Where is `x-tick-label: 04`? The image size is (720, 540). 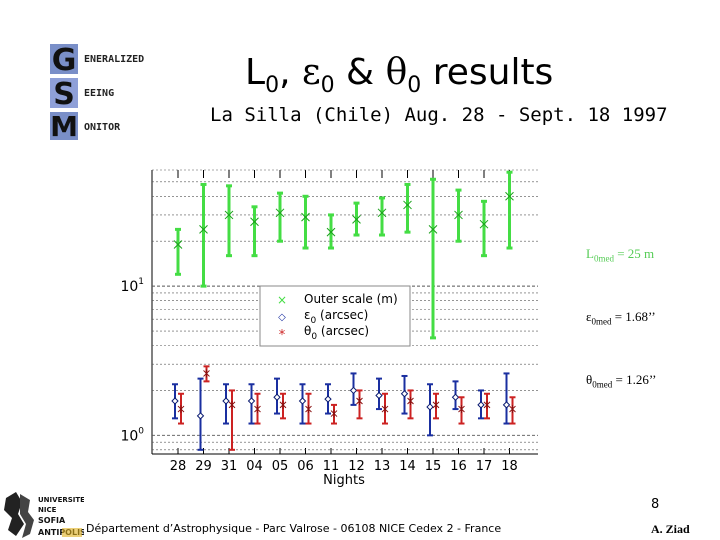 x-tick-label: 04 is located at coordinates (254, 466).